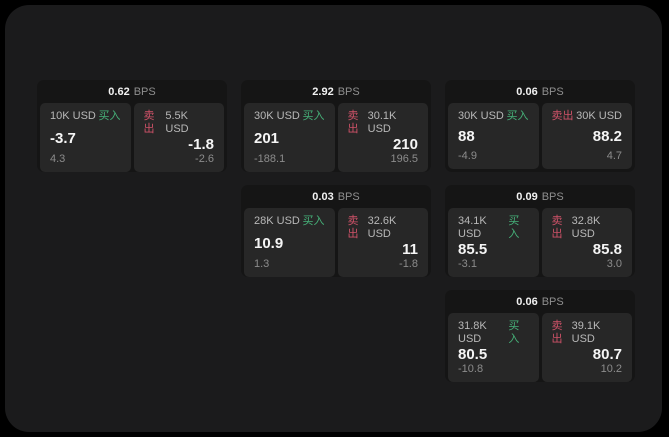 The image size is (669, 437). What do you see at coordinates (289, 137) in the screenshot?
I see `buy-panel: 30K USD 买入 201 -188.1` at bounding box center [289, 137].